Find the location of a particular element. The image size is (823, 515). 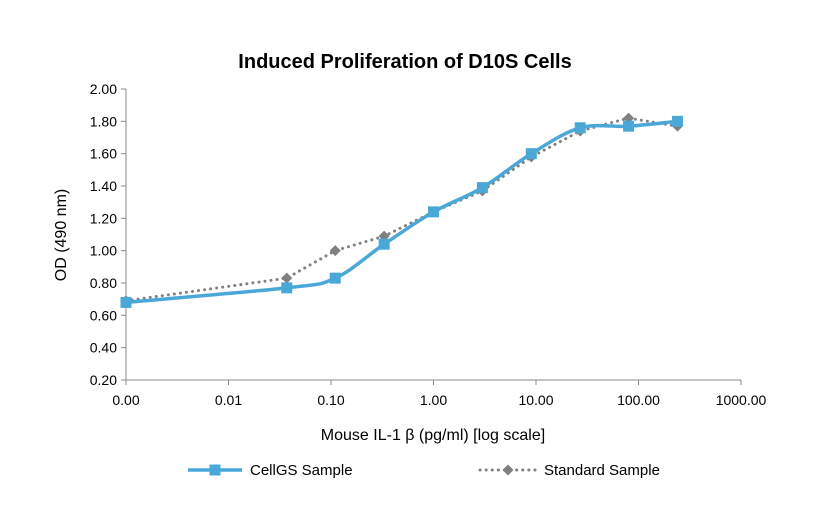

x-tick-label: 10.00 is located at coordinates (535, 400).